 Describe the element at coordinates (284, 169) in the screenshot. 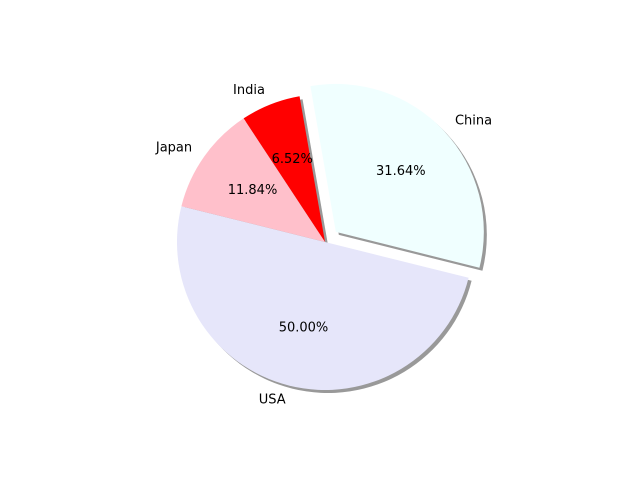

I see `slice-india` at that location.